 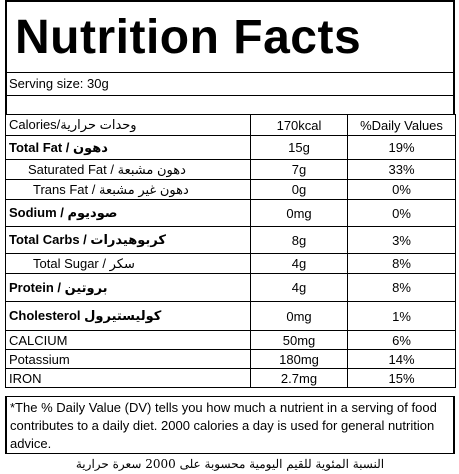 I want to click on title: Nutrition Facts, so click(x=188, y=37).